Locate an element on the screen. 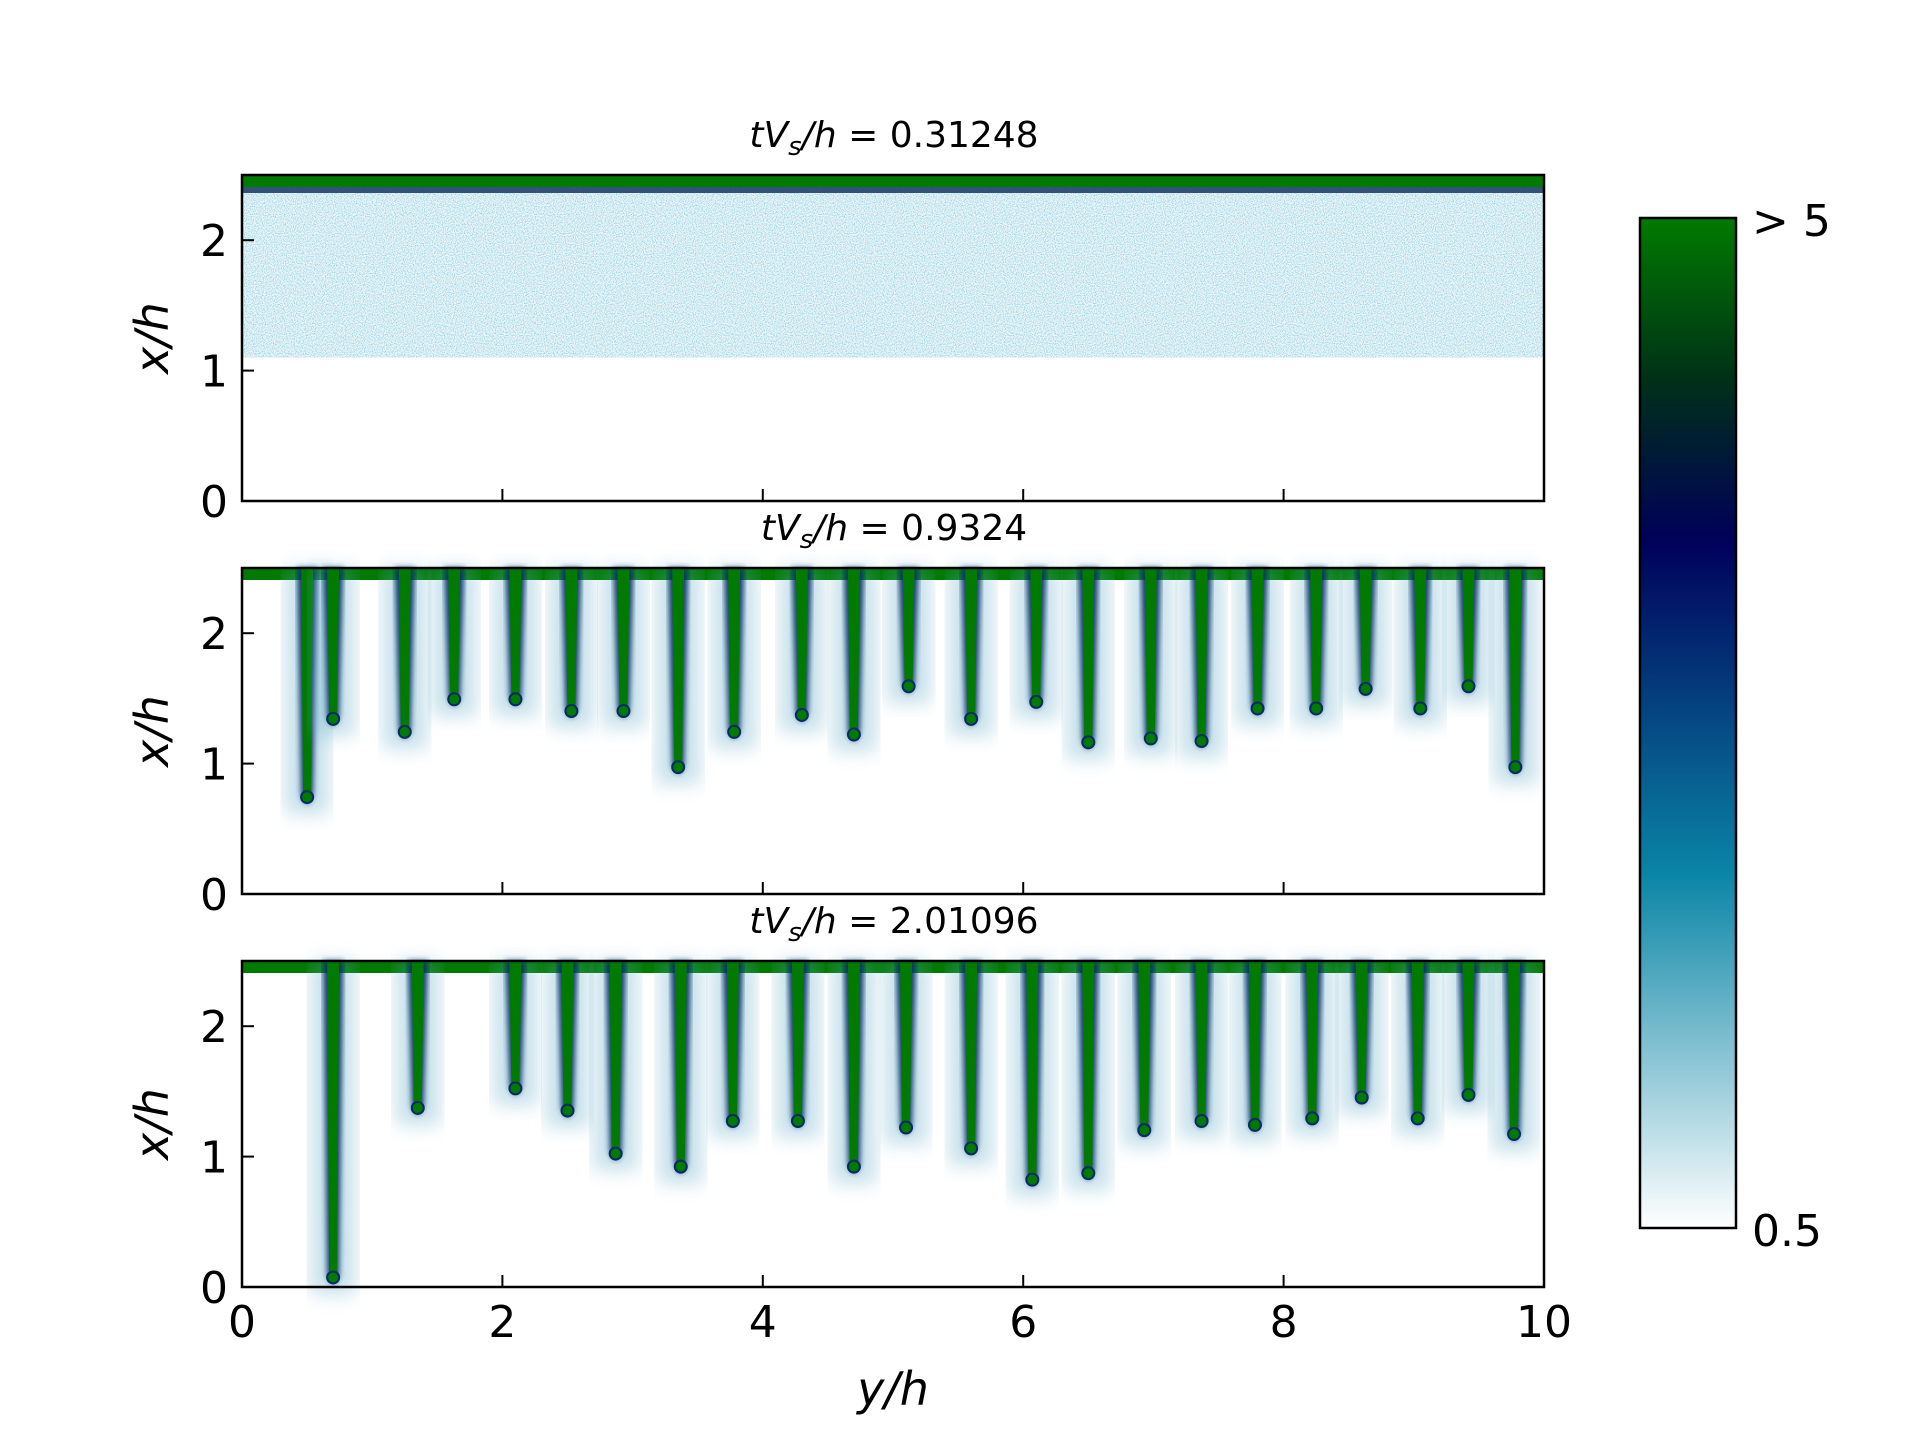 This screenshot has width=1920, height=1440. ylabel-2: x/h is located at coordinates (152, 732).